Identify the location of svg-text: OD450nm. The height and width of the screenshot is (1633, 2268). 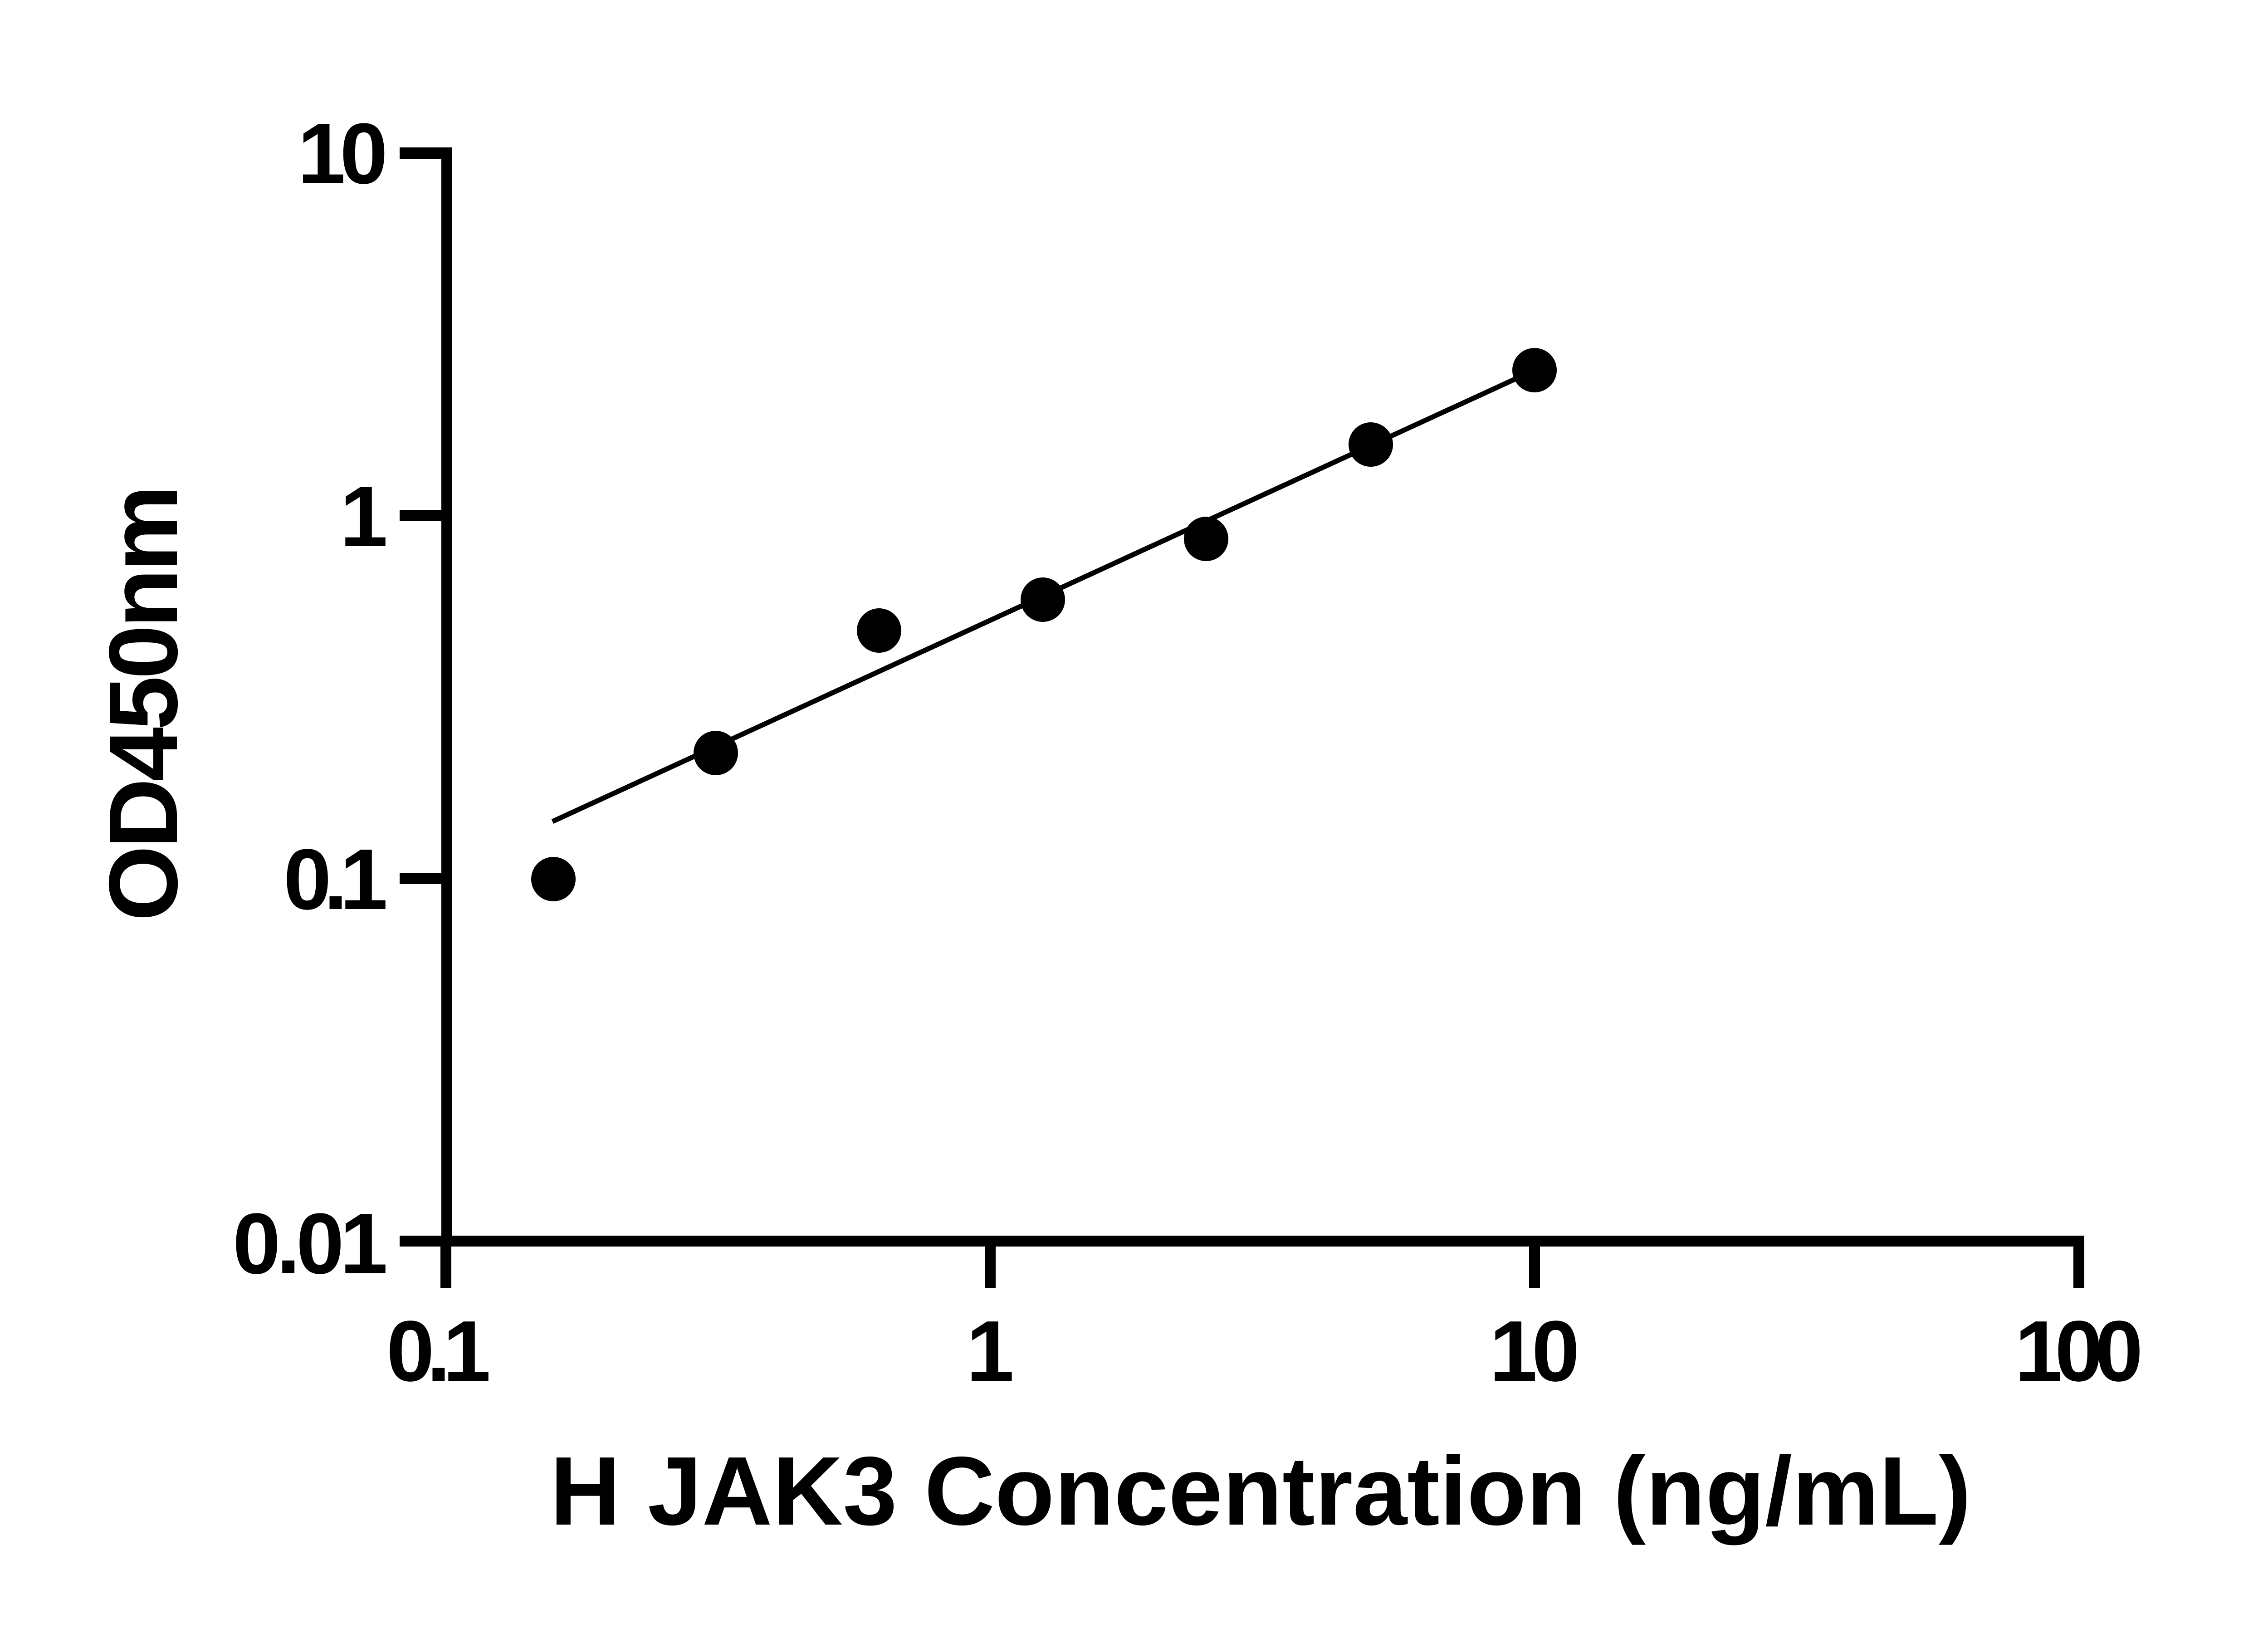
(143, 703).